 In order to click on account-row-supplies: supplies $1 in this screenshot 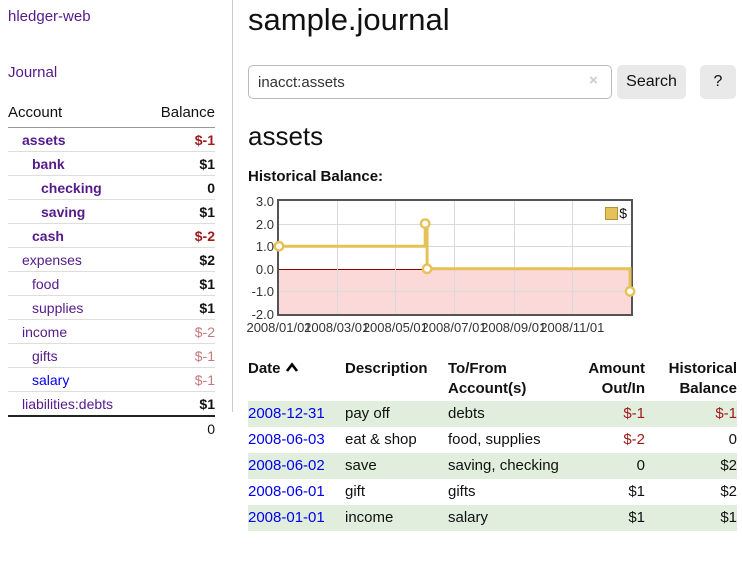, I will do `click(111, 307)`.